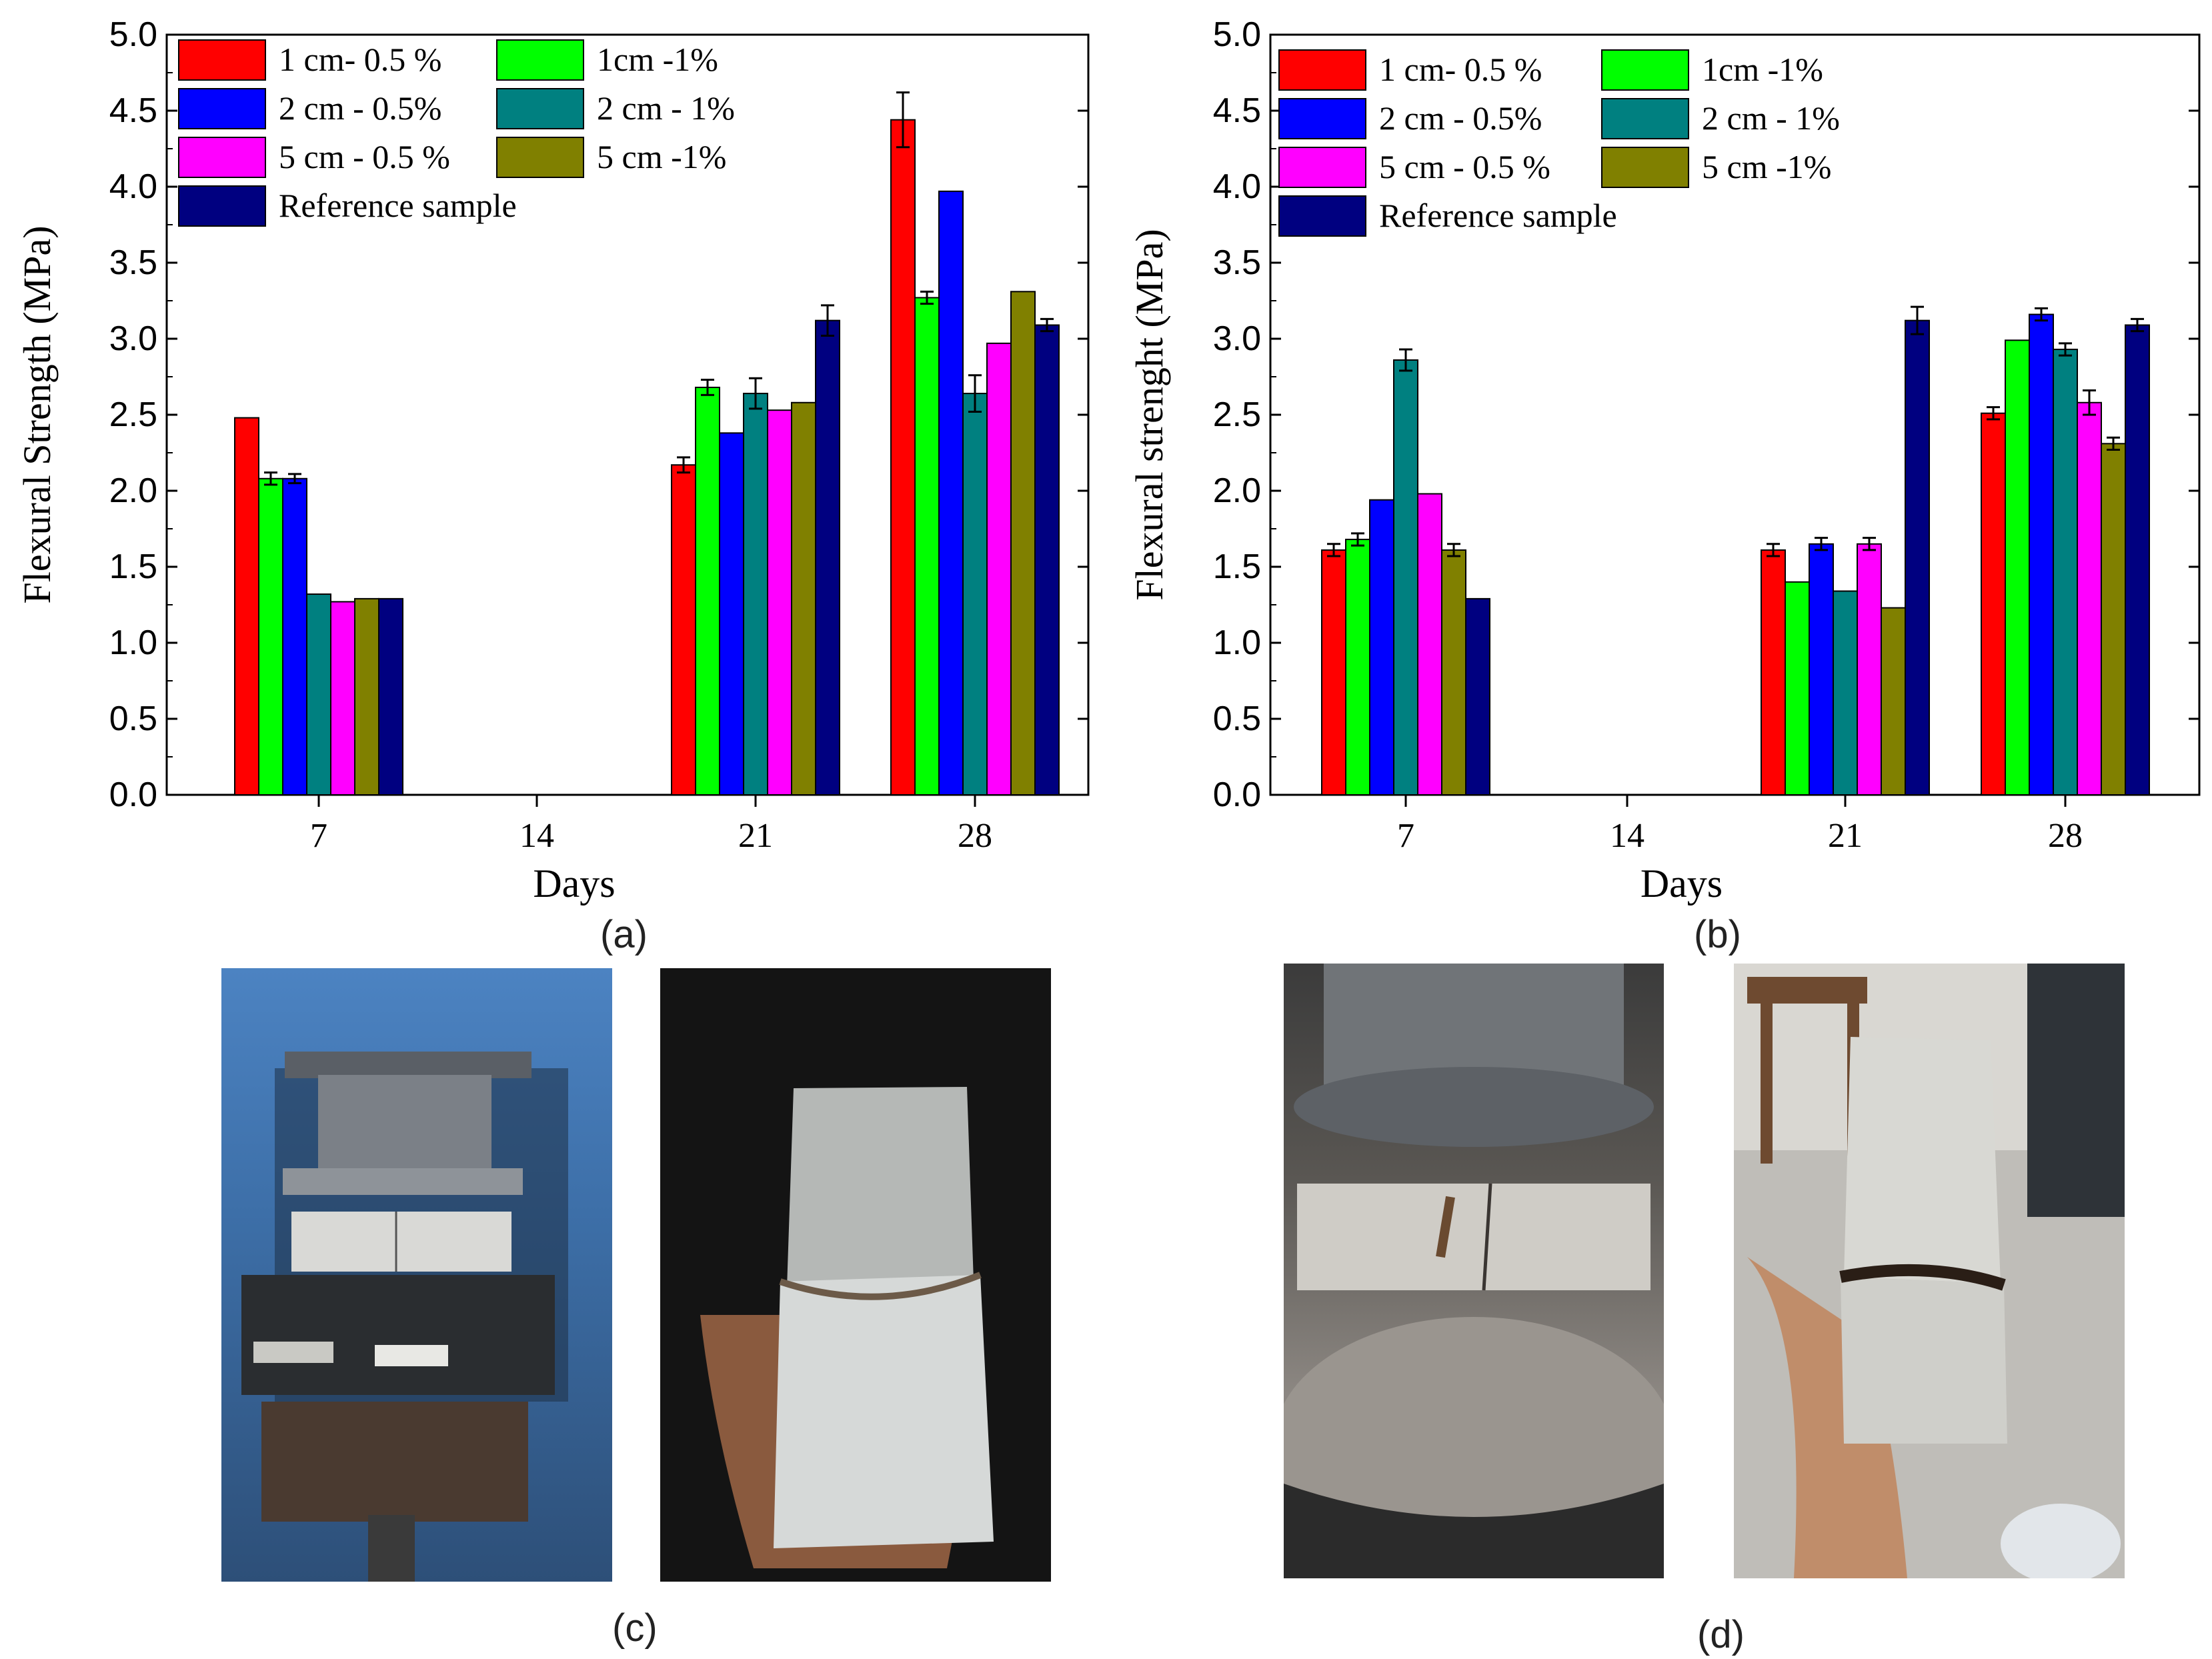 The image size is (2212, 1659). What do you see at coordinates (1149, 415) in the screenshot?
I see `y-axis-label: Flexural strenght (MPa)` at bounding box center [1149, 415].